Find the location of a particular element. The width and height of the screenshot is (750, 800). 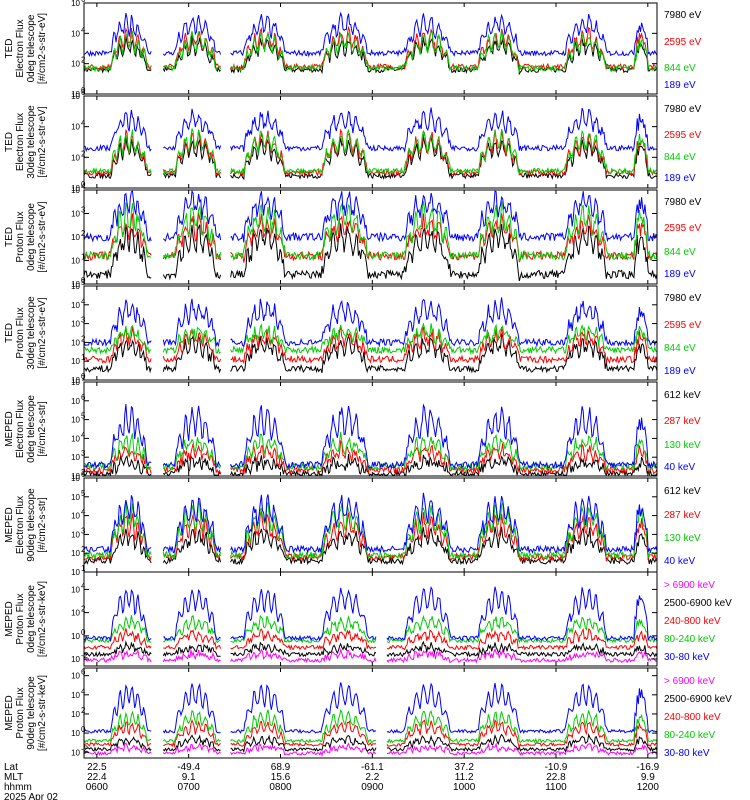

y-axis-label-line: [#/cm2-s-str-eV] is located at coordinates (42, 236).